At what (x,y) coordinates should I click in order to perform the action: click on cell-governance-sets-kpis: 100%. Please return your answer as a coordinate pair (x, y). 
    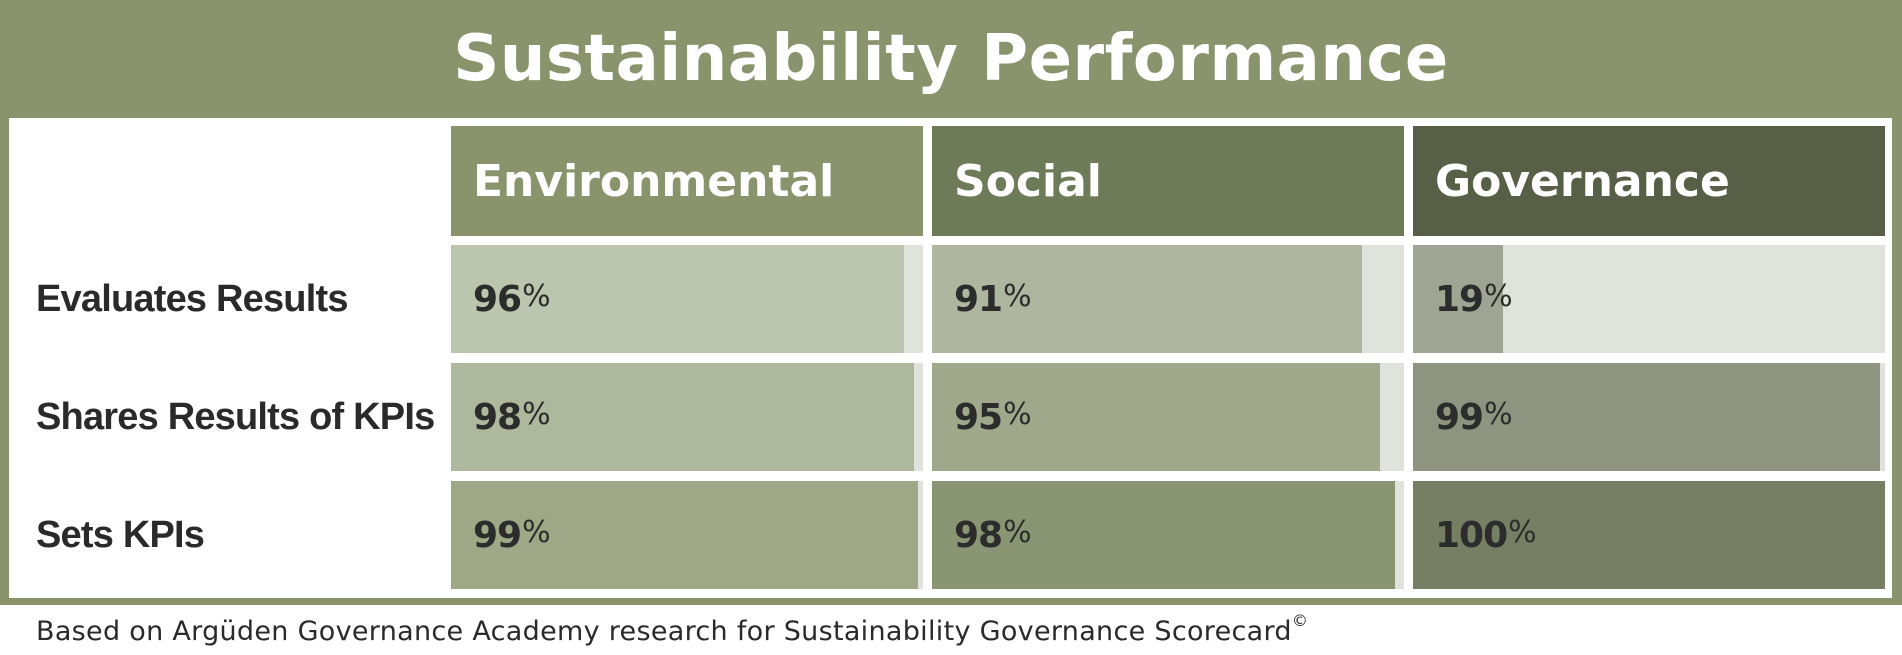
    Looking at the image, I should click on (1649, 535).